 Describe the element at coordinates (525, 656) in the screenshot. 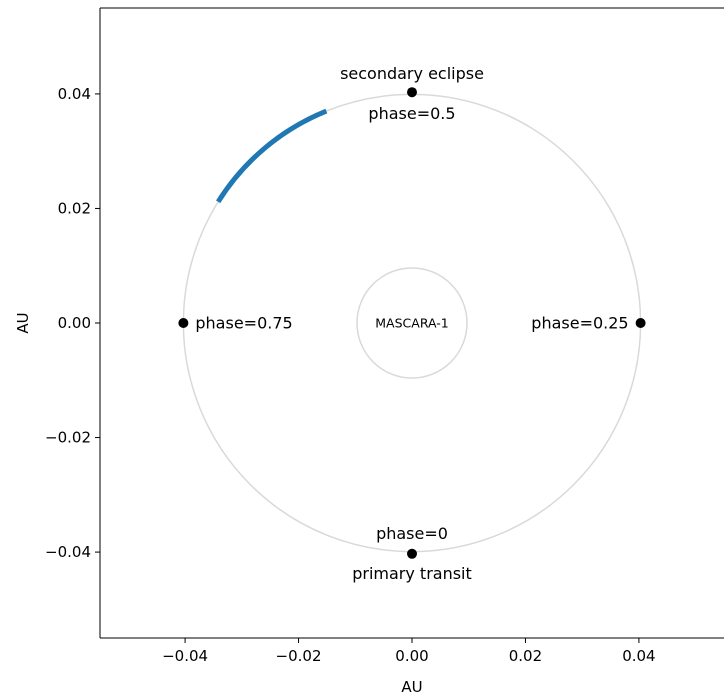

I see `x-tick-label: 0.02` at that location.